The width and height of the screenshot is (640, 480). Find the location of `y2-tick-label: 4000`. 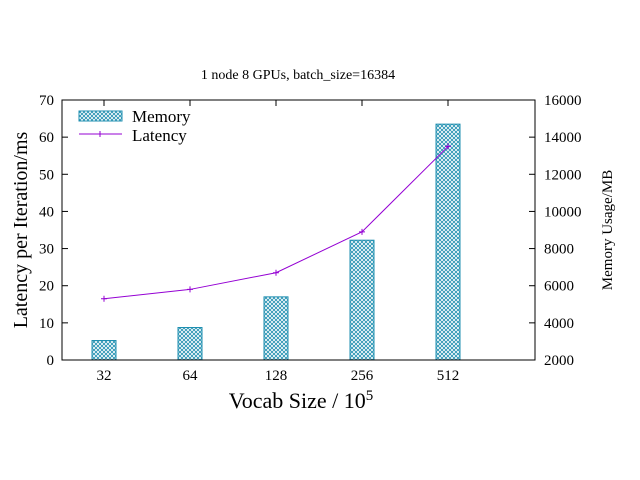

y2-tick-label: 4000 is located at coordinates (559, 324).